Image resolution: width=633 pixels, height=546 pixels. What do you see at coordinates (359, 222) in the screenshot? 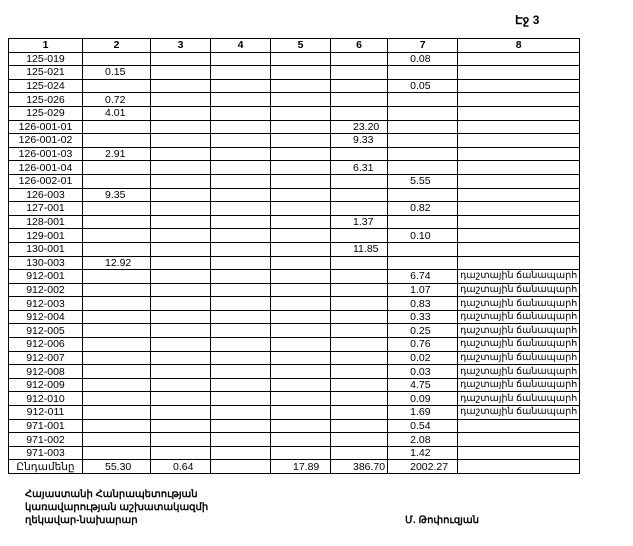
I see `value-cell: 1.37` at bounding box center [359, 222].